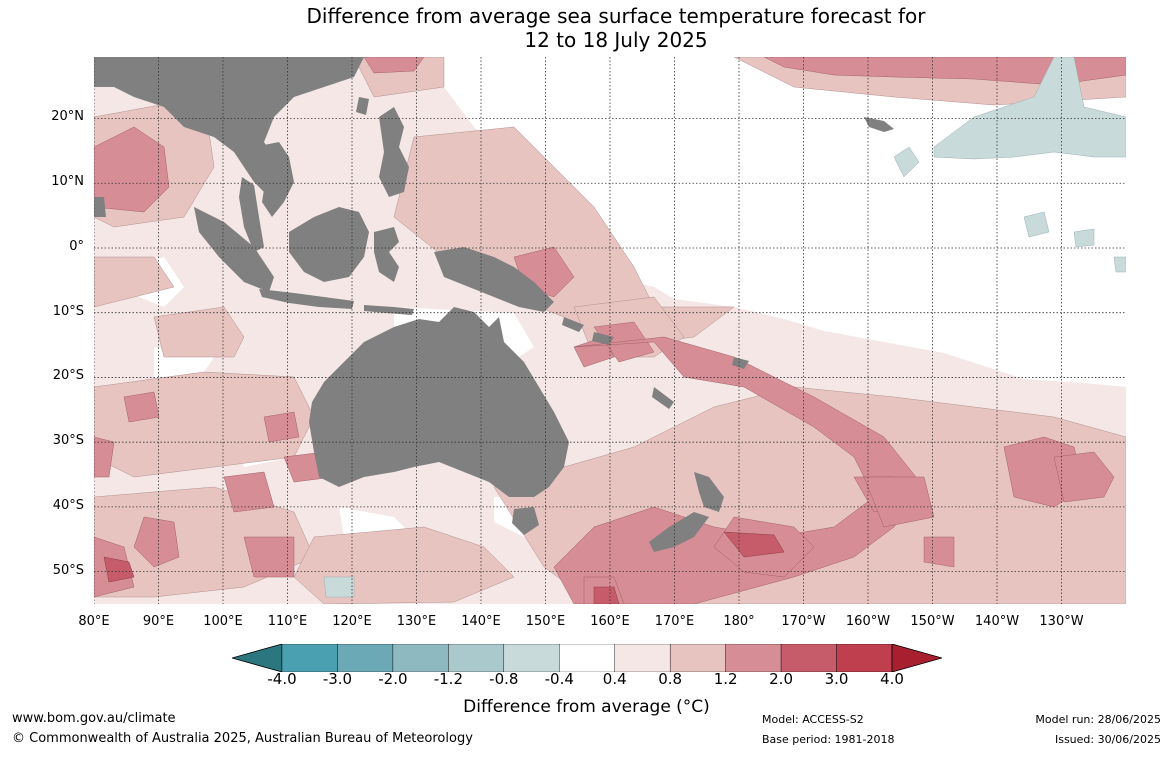 The image size is (1173, 770). What do you see at coordinates (223, 621) in the screenshot?
I see `longitude-label: 100°E` at bounding box center [223, 621].